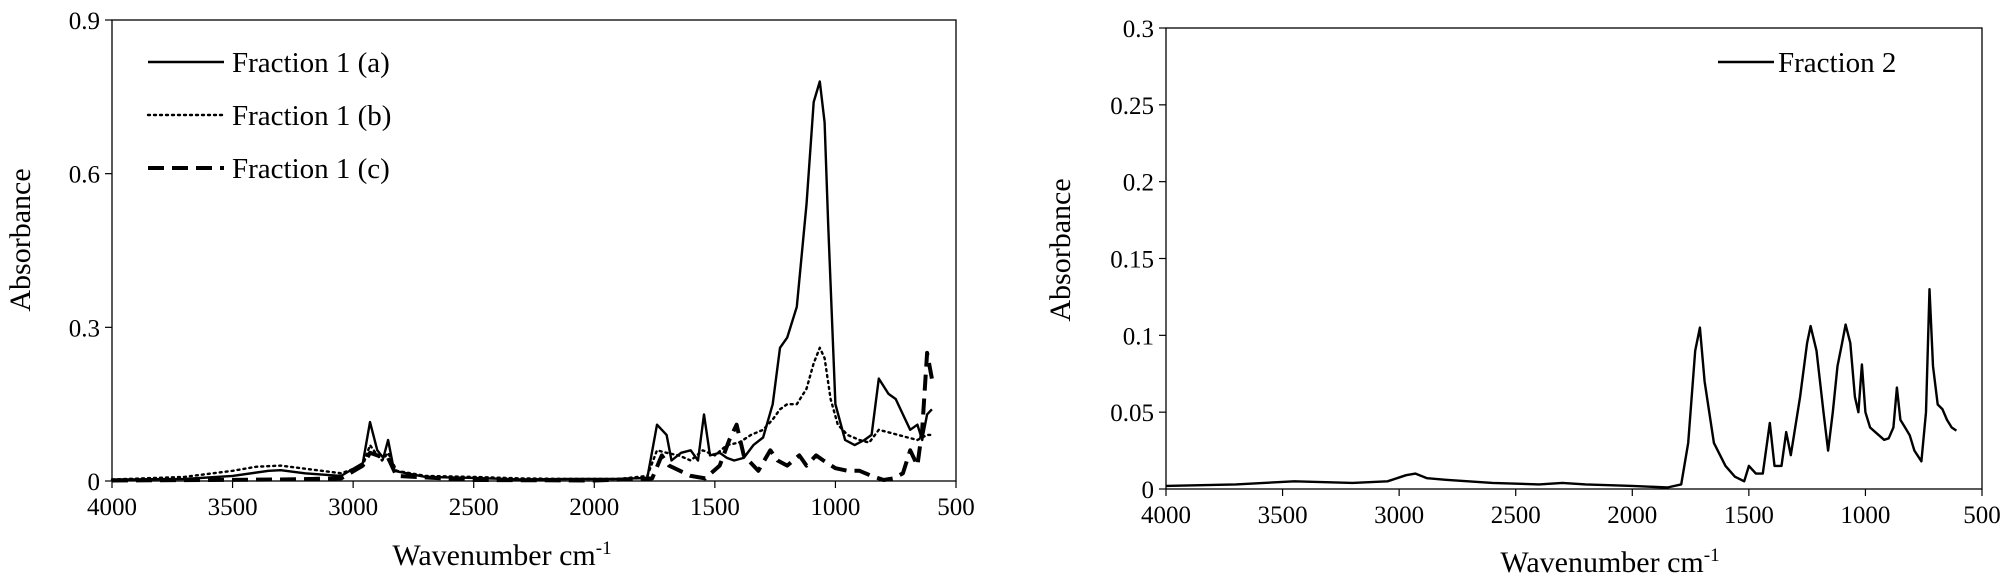 This screenshot has width=2006, height=587. What do you see at coordinates (84, 175) in the screenshot?
I see `y-tick-label: 0.6` at bounding box center [84, 175].